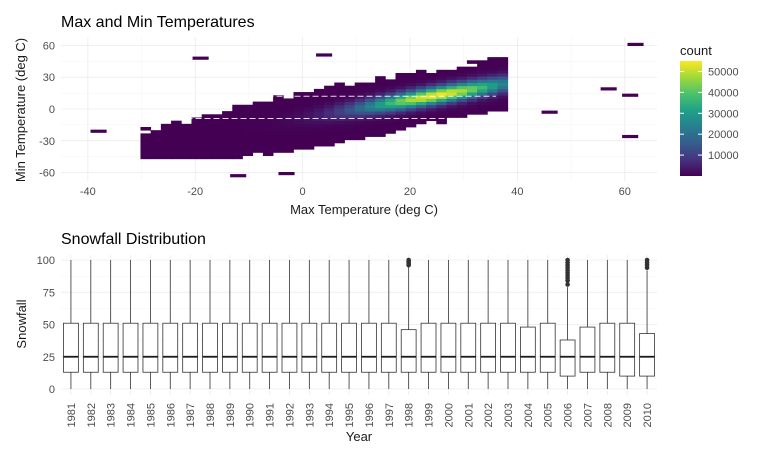 Image resolution: width=768 pixels, height=460 pixels. Describe the element at coordinates (691, 118) in the screenshot. I see `legend-colorbar` at that location.